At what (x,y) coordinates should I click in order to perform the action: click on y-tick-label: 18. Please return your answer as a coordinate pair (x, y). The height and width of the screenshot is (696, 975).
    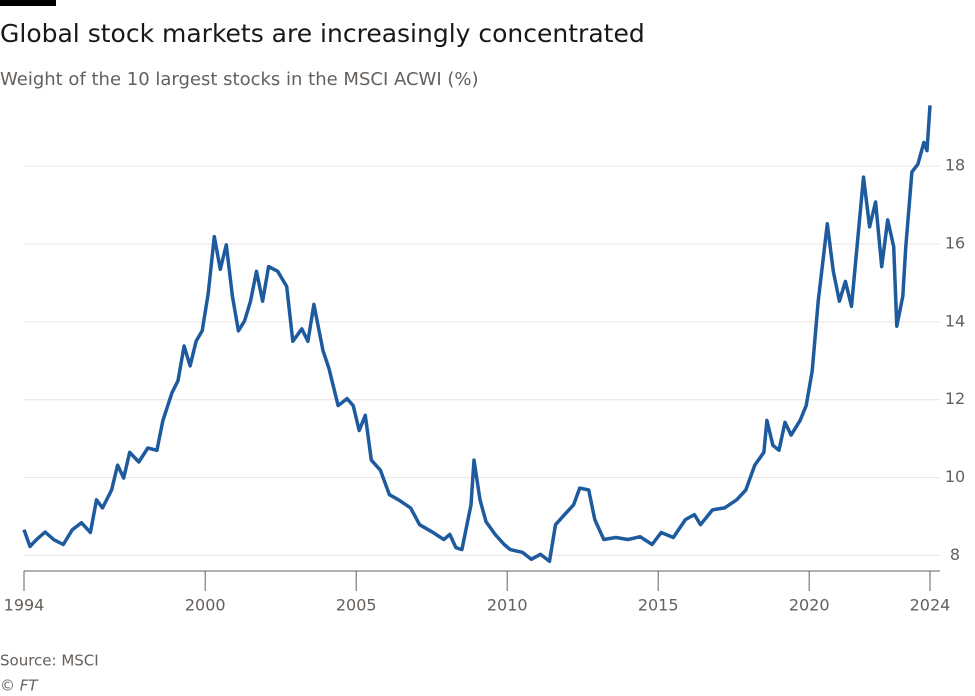
    Looking at the image, I should click on (955, 165).